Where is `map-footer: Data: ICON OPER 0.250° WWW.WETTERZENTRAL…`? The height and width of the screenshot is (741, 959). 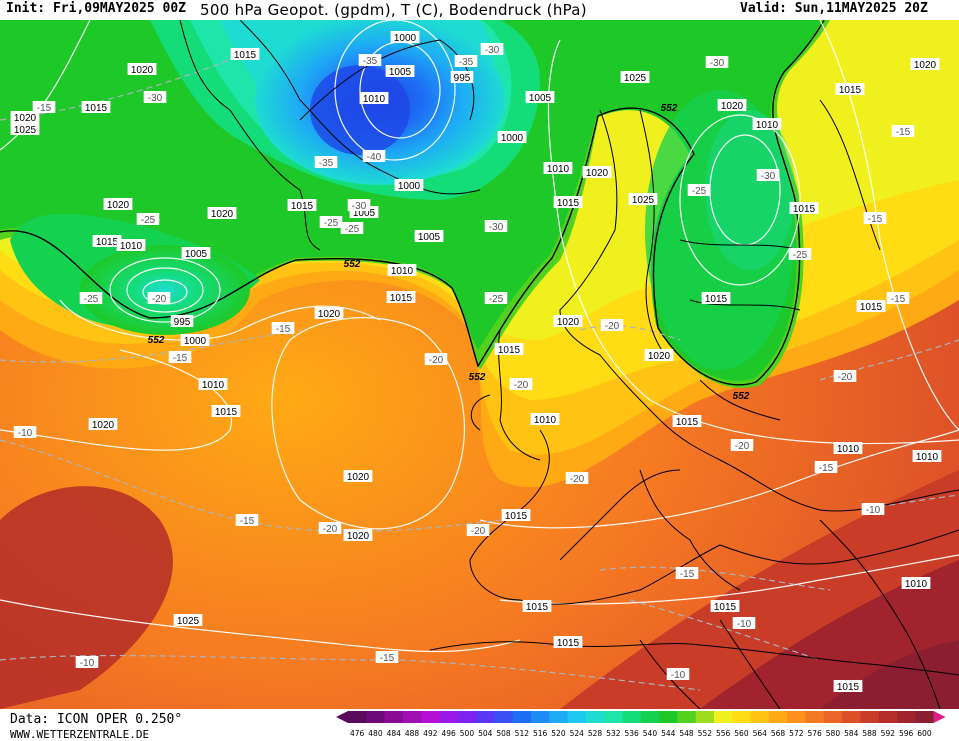 map-footer: Data: ICON OPER 0.250° WWW.WETTERZENTRAL… is located at coordinates (479, 725).